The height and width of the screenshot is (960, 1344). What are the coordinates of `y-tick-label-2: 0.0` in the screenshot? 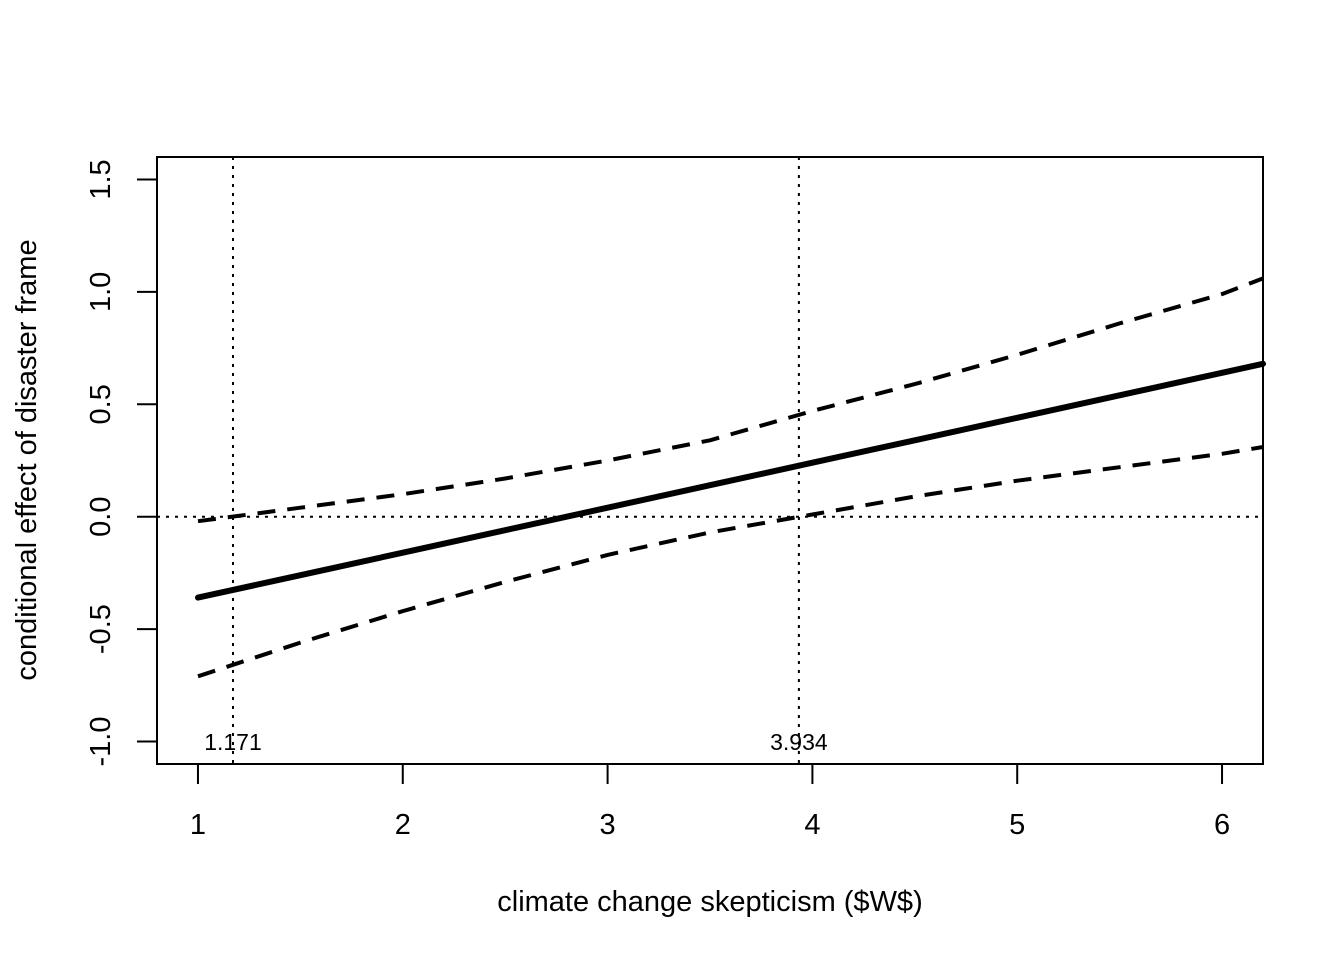 It's located at (101, 517).